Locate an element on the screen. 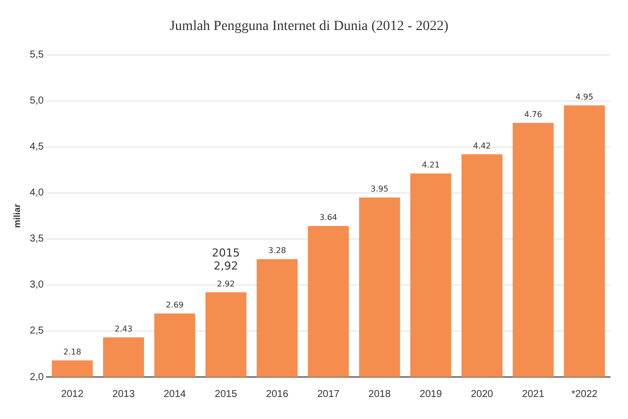 This screenshot has height=419, width=628. x-tick-label: 2017 is located at coordinates (328, 394).